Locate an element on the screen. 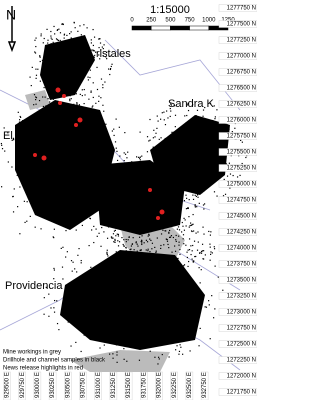  scale-label: 750 is located at coordinates (190, 21).